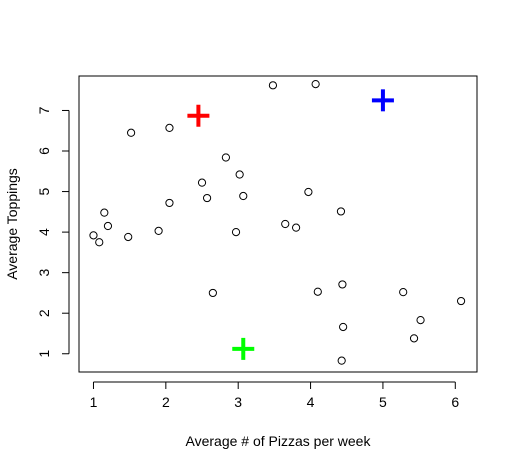  Describe the element at coordinates (274, 395) in the screenshot. I see `x-axis: 1 2 3 4 5 6` at that location.